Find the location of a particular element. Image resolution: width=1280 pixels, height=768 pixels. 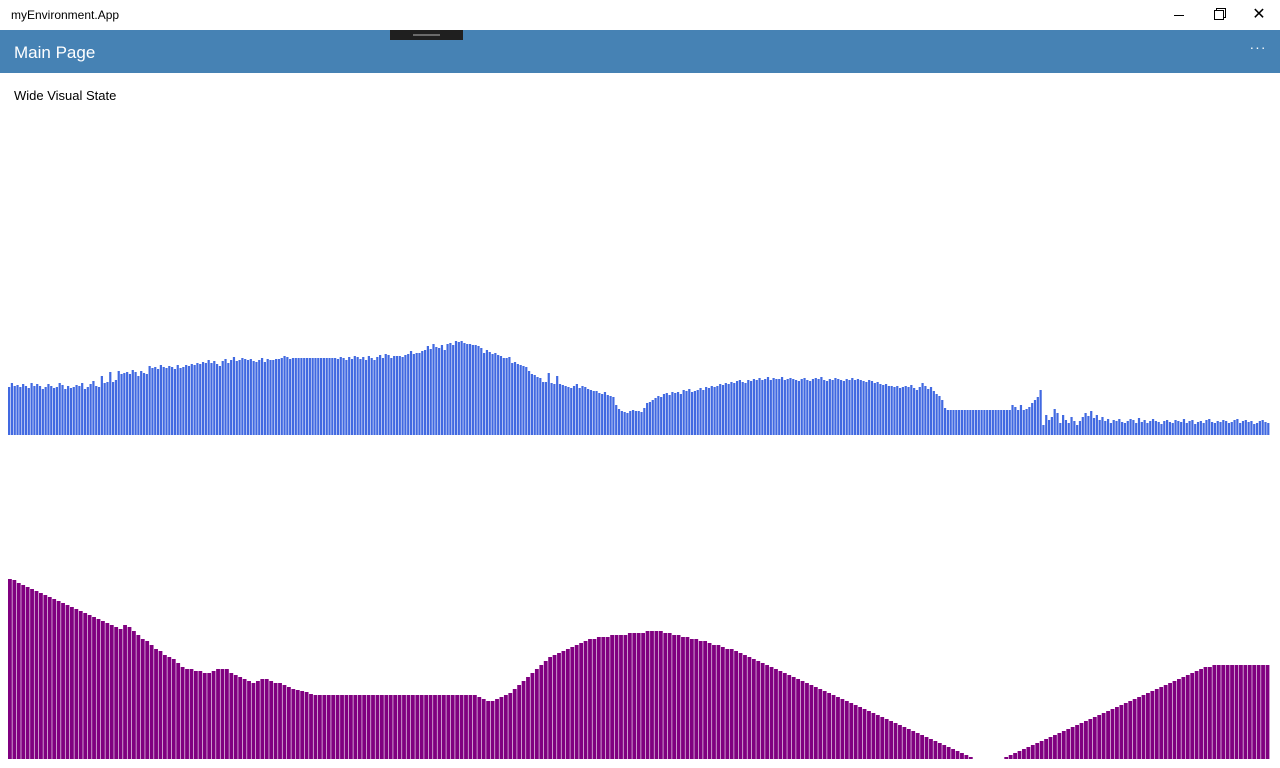

grip-icon is located at coordinates (426, 35).